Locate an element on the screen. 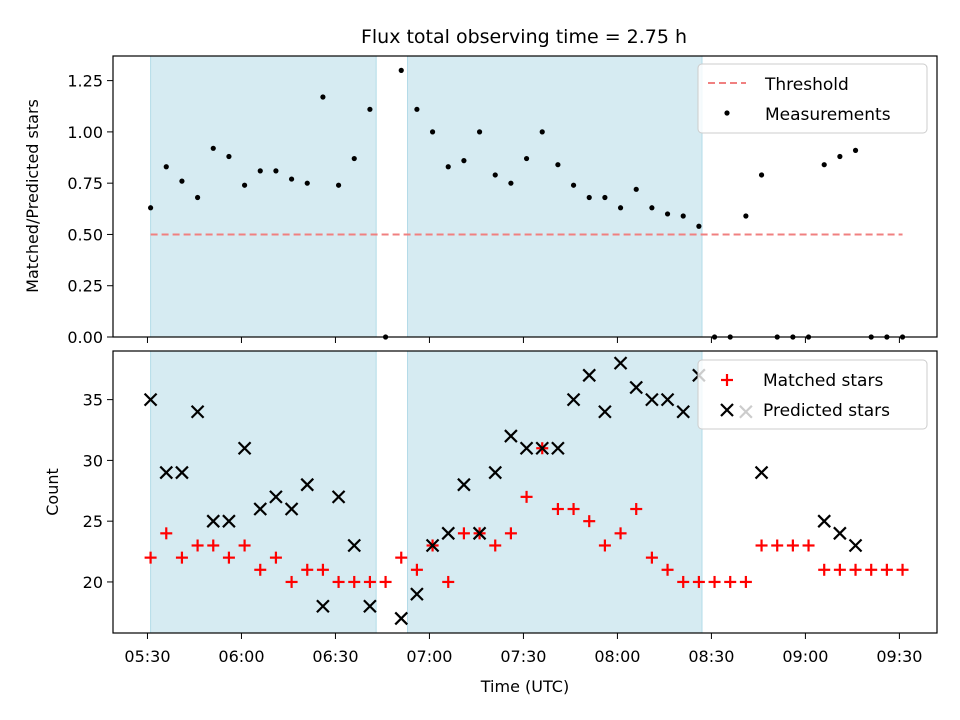  bottom-y-tick-label: 35 is located at coordinates (93, 400).